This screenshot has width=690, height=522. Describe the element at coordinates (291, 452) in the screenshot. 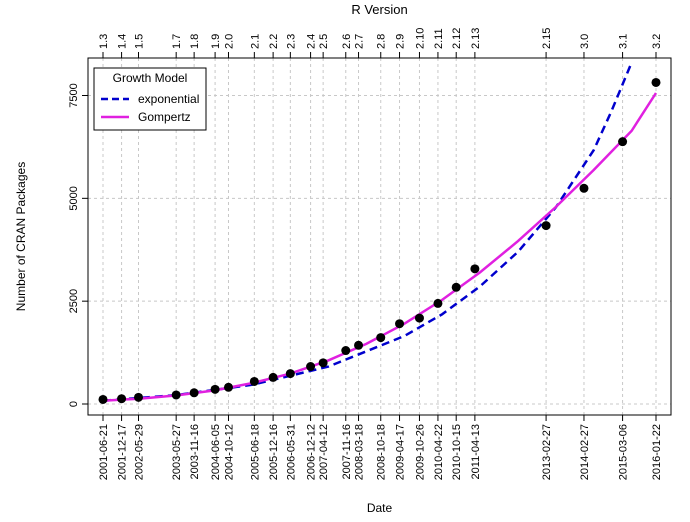

I see `x-tick-label: 2006-05-31` at that location.